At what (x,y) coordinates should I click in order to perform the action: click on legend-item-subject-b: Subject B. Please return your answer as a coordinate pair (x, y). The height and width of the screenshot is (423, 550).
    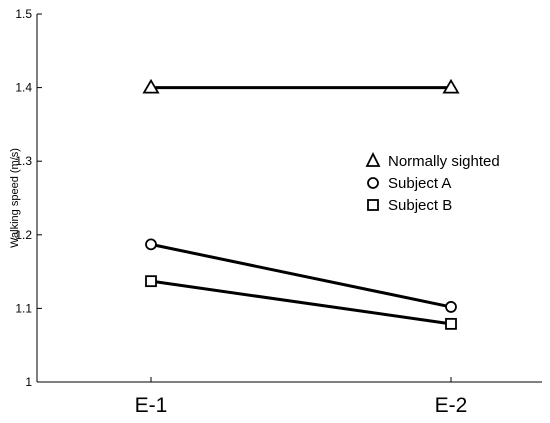
    Looking at the image, I should click on (409, 205).